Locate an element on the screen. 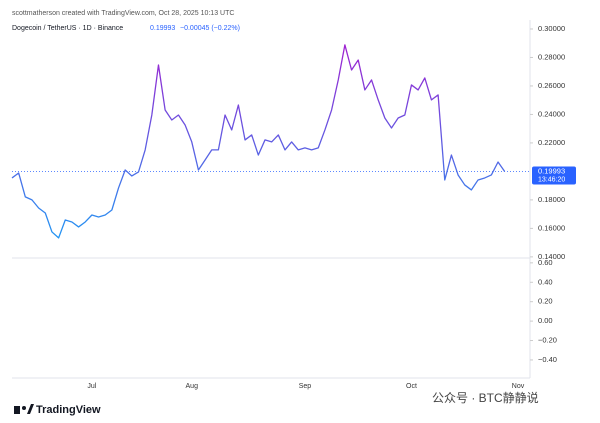  logo-dot is located at coordinates (24, 408).